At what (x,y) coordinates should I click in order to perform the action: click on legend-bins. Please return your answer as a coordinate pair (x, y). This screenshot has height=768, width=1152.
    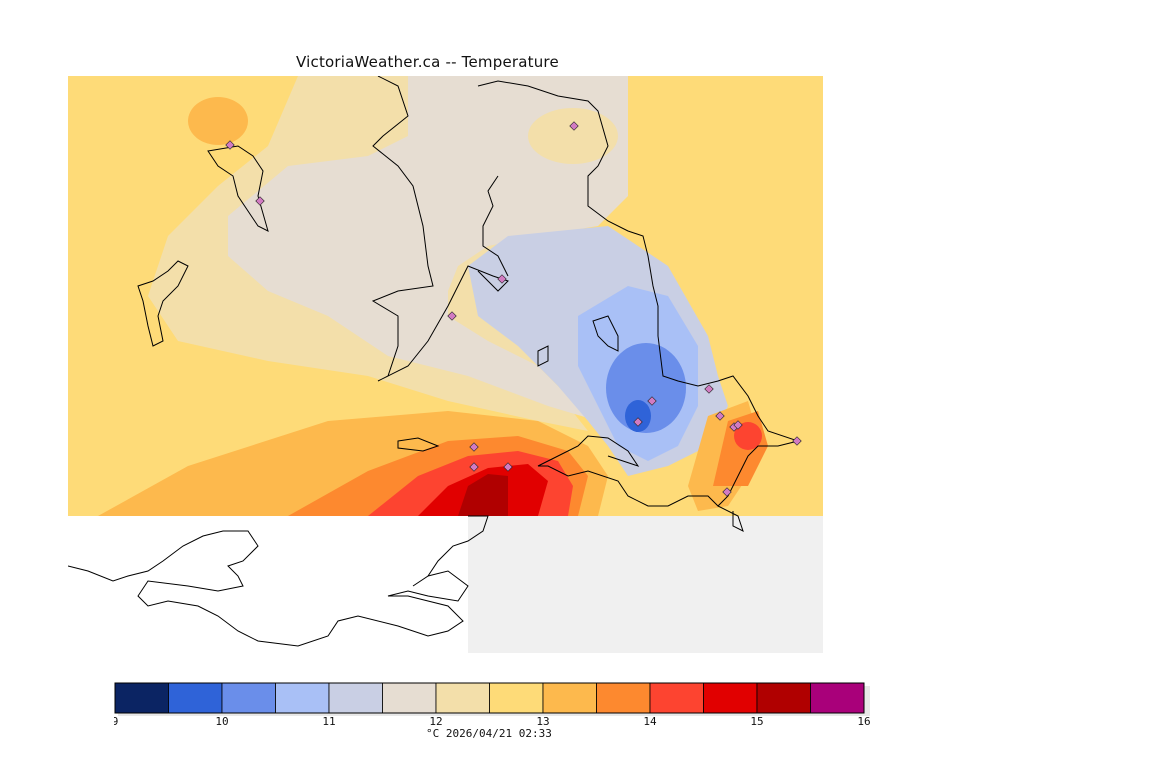
    Looking at the image, I should click on (489, 698).